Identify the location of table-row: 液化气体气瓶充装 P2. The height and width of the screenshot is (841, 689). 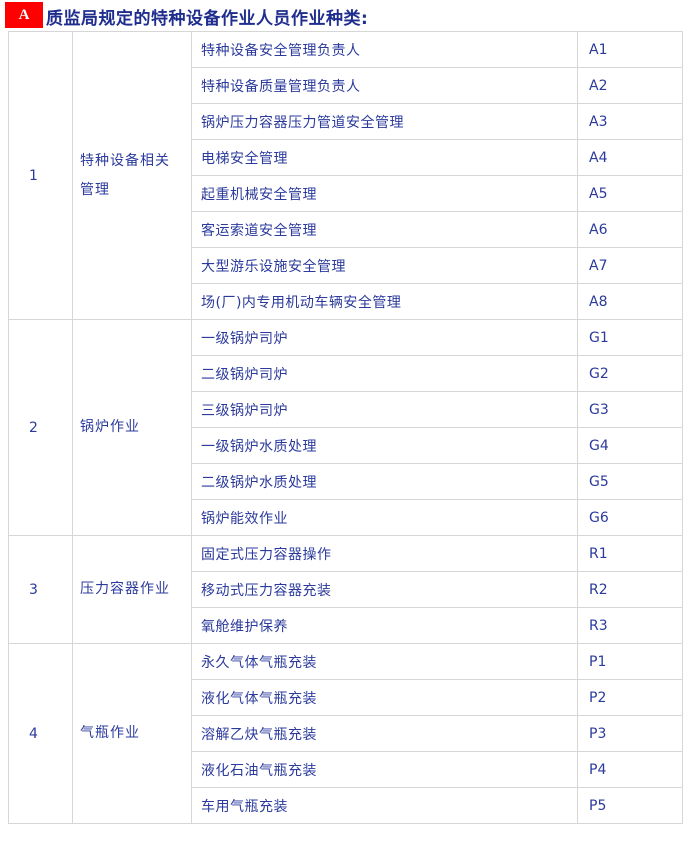
(346, 697).